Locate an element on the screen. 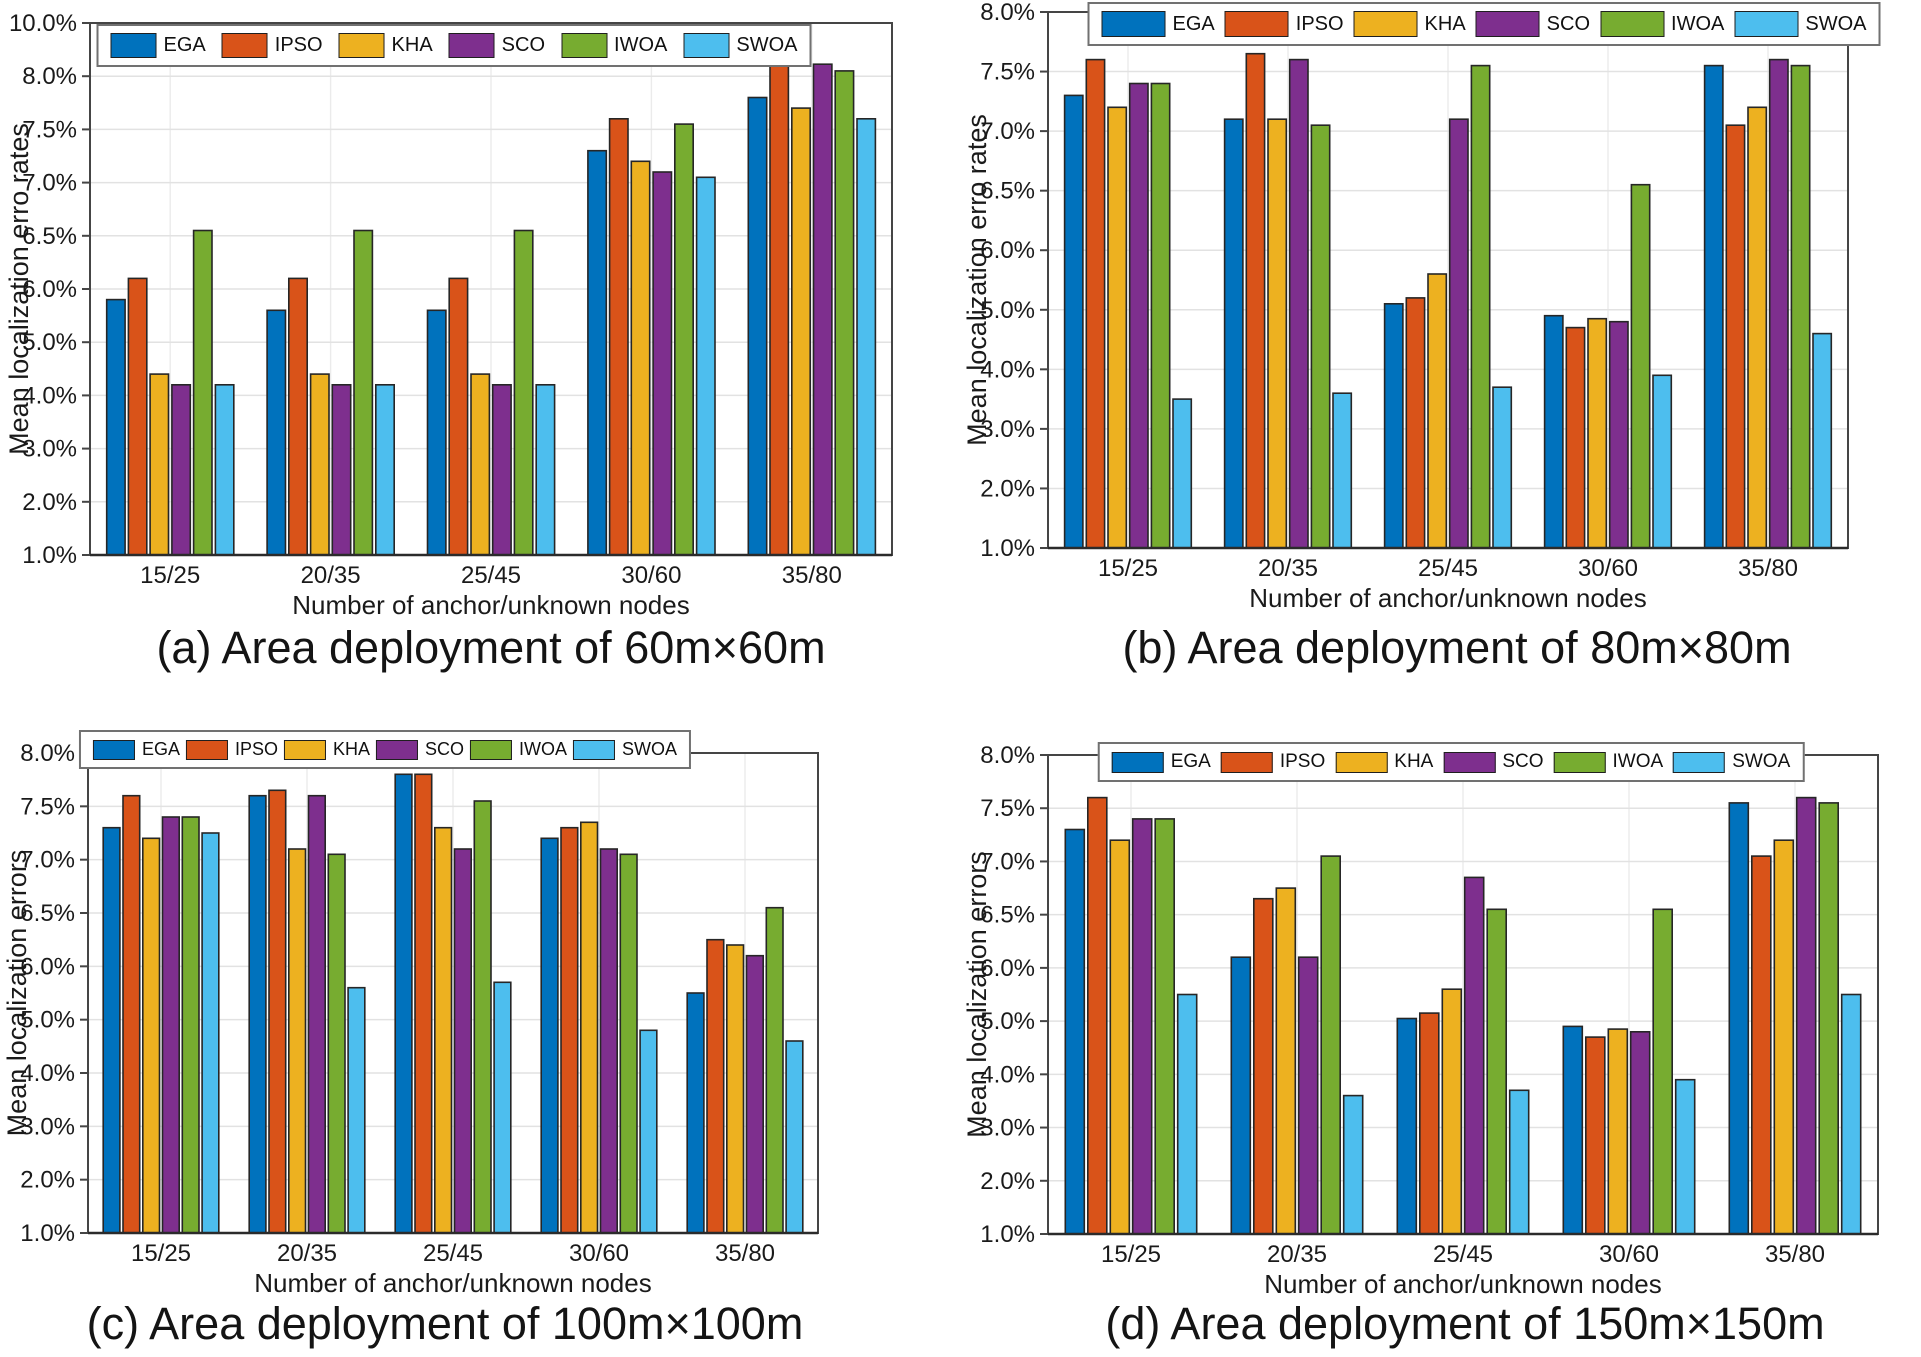  x-tick-label: 30/60 is located at coordinates (1608, 568).